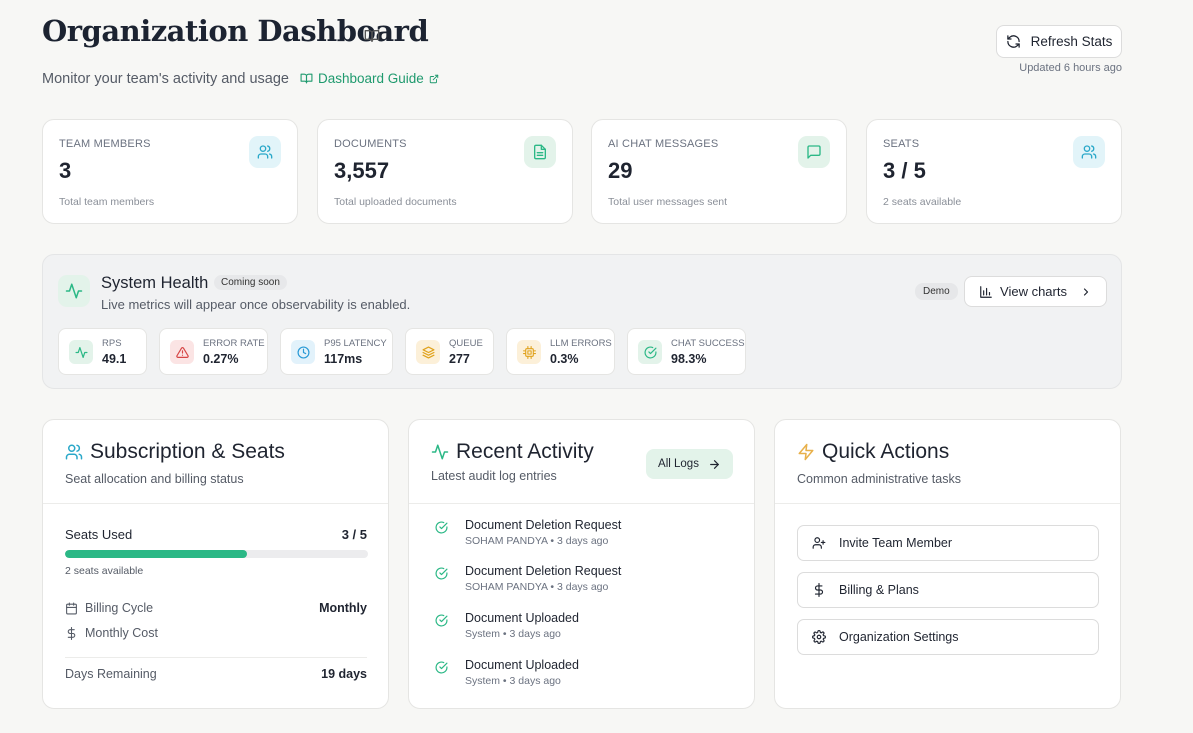 The height and width of the screenshot is (733, 1193). I want to click on metric-label: QUEUE, so click(466, 343).